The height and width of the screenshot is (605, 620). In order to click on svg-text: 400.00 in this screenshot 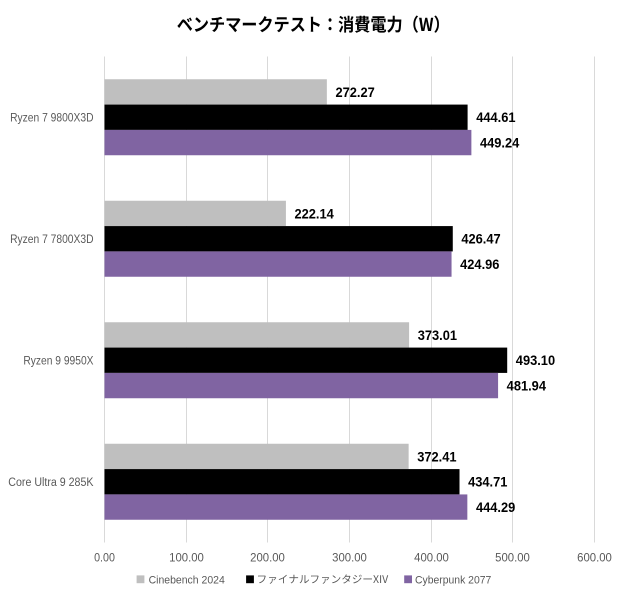, I will do `click(431, 558)`.